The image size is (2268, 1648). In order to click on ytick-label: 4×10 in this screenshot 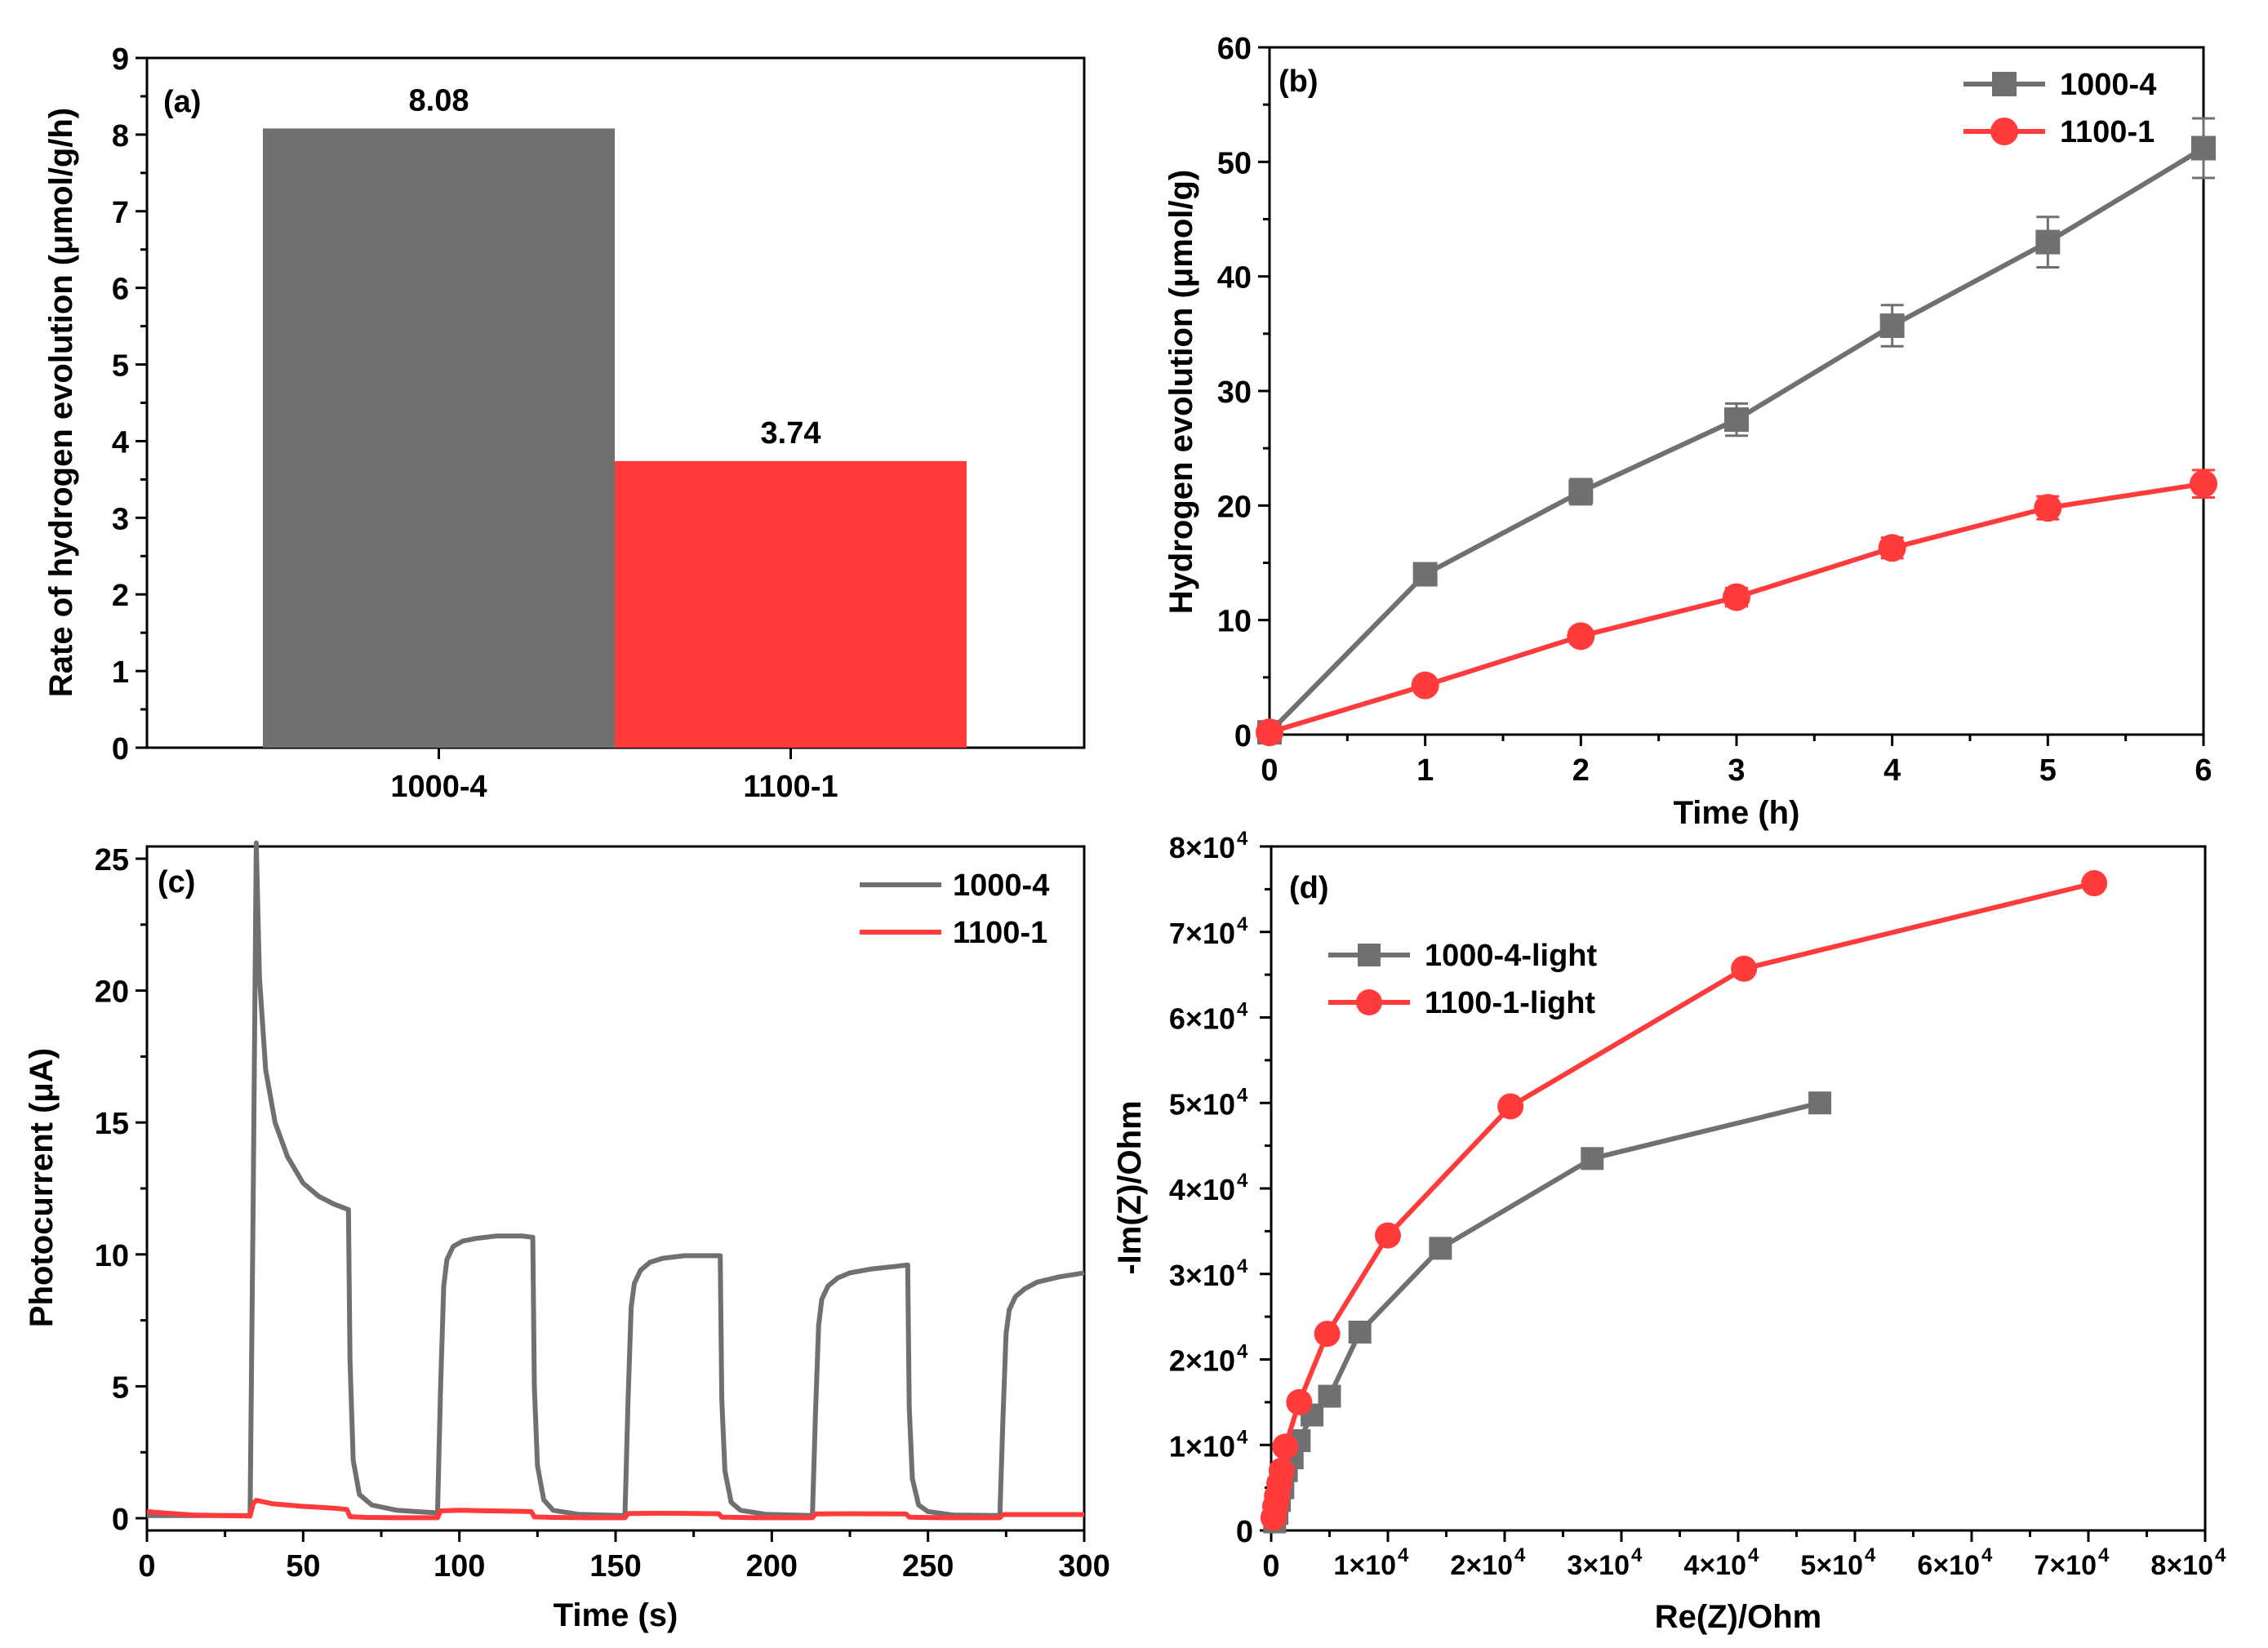, I will do `click(1202, 1189)`.